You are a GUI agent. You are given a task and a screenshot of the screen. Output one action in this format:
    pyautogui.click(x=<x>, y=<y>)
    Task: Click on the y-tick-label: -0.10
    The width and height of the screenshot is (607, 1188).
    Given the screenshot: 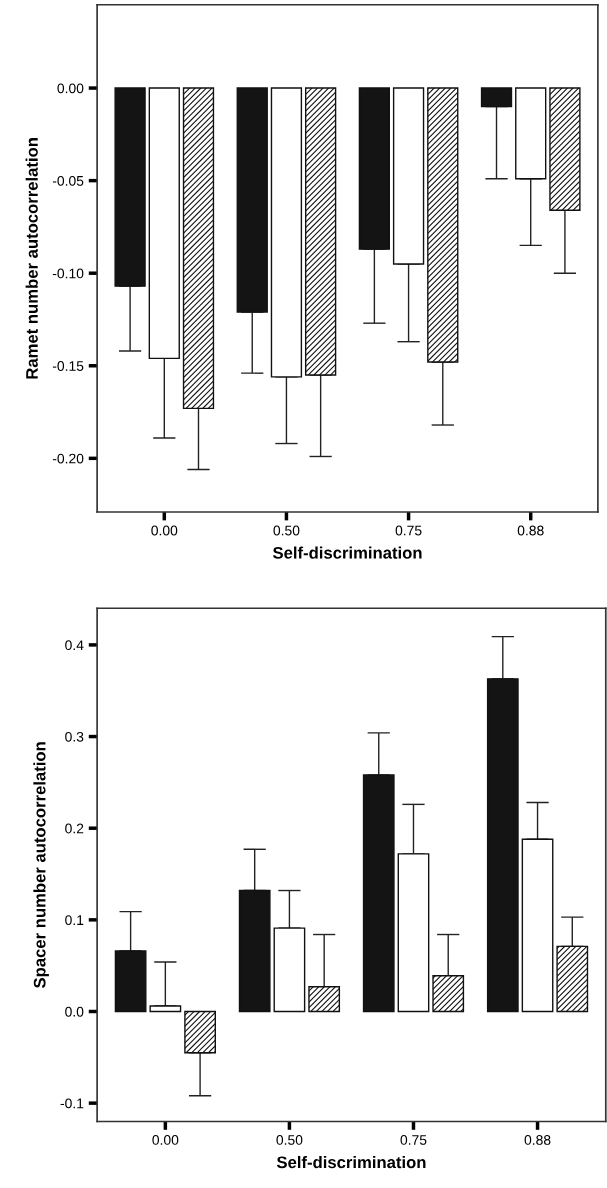 What is the action you would take?
    pyautogui.click(x=68, y=273)
    